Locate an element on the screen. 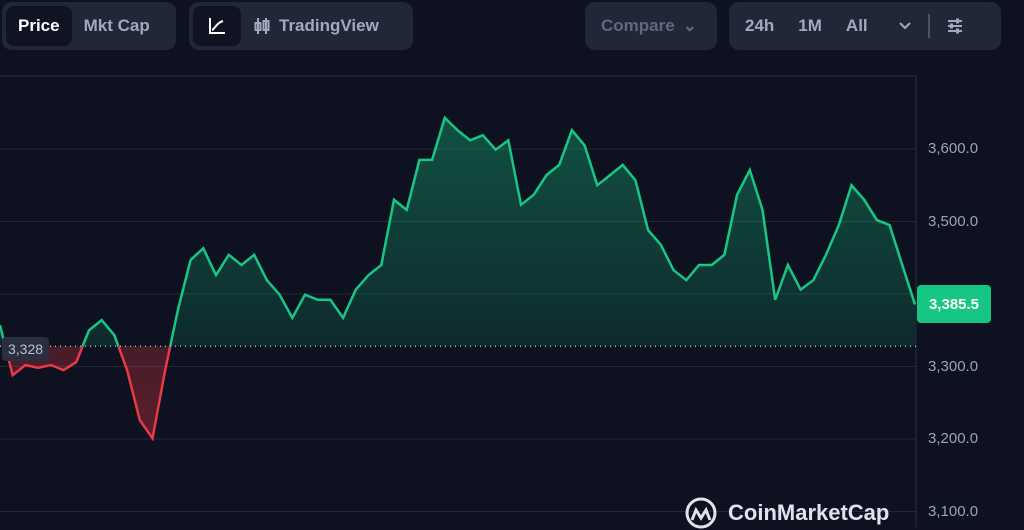 The width and height of the screenshot is (1024, 530). chevron-down-icon: ⌄ is located at coordinates (690, 26).